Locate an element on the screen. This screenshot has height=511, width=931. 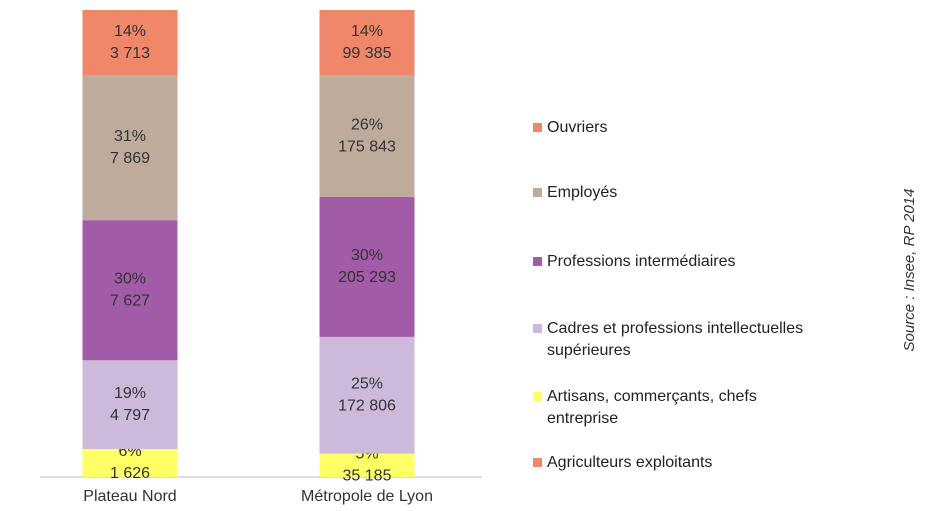
data-label-count: 7 869 is located at coordinates (130, 158).